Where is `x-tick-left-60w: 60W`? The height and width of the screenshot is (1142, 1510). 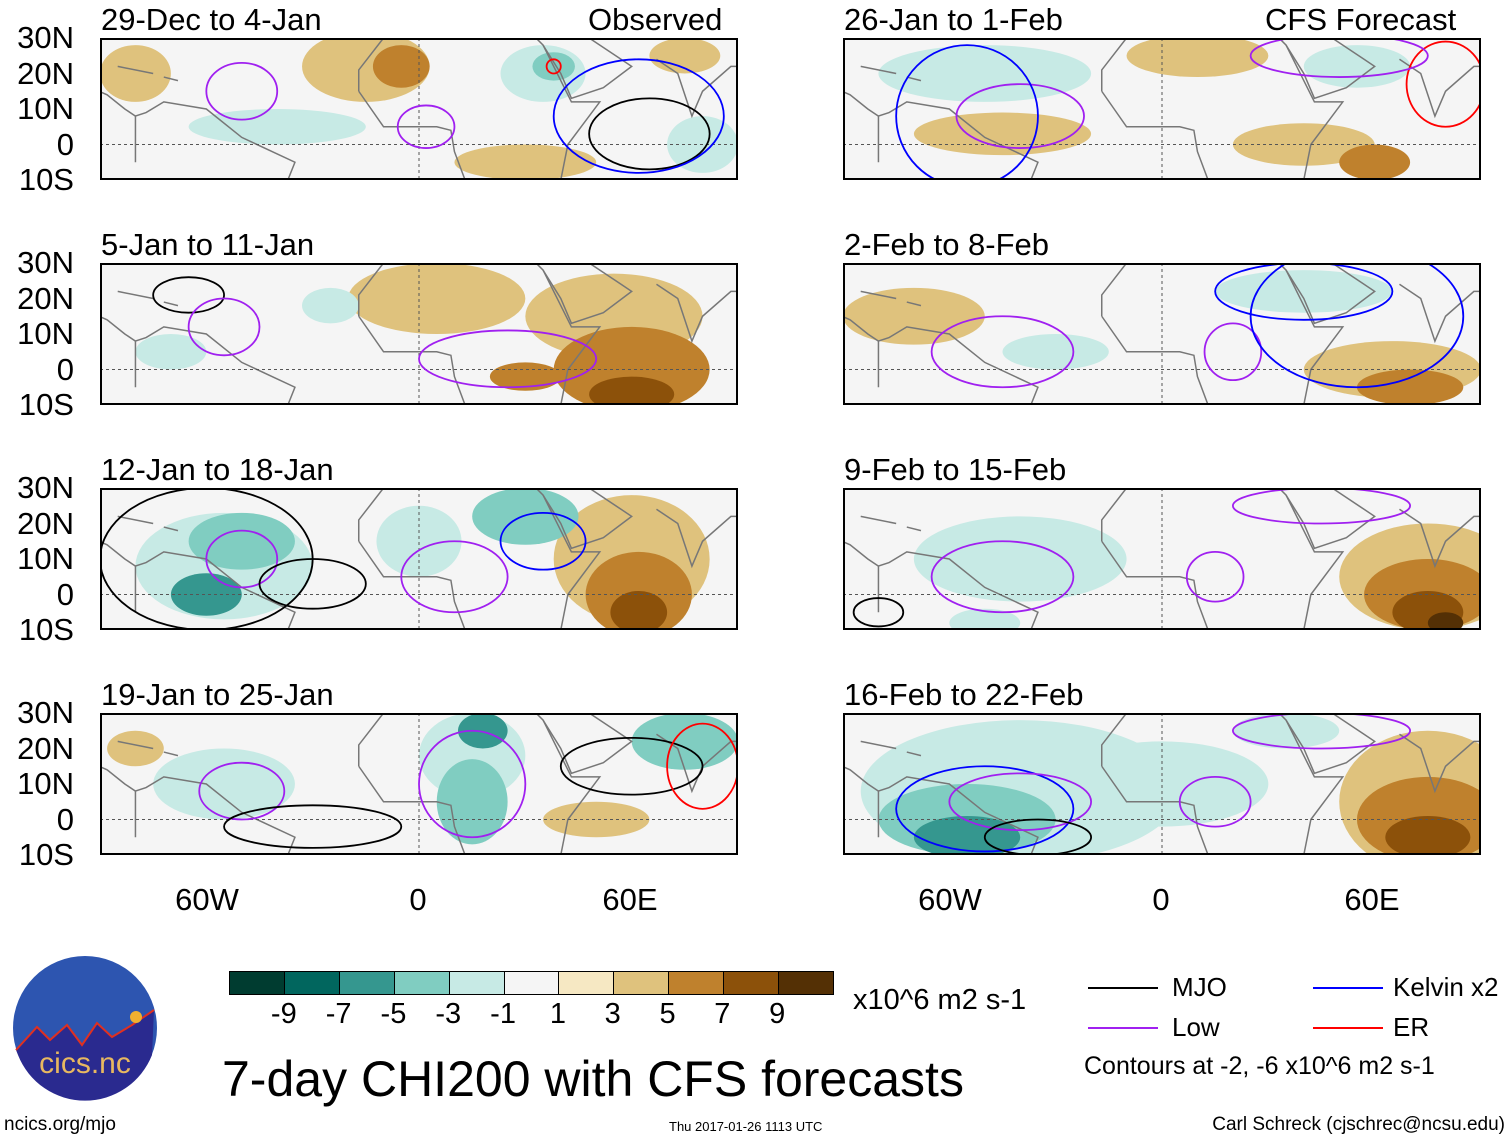 x-tick-left-60w: 60W is located at coordinates (207, 899).